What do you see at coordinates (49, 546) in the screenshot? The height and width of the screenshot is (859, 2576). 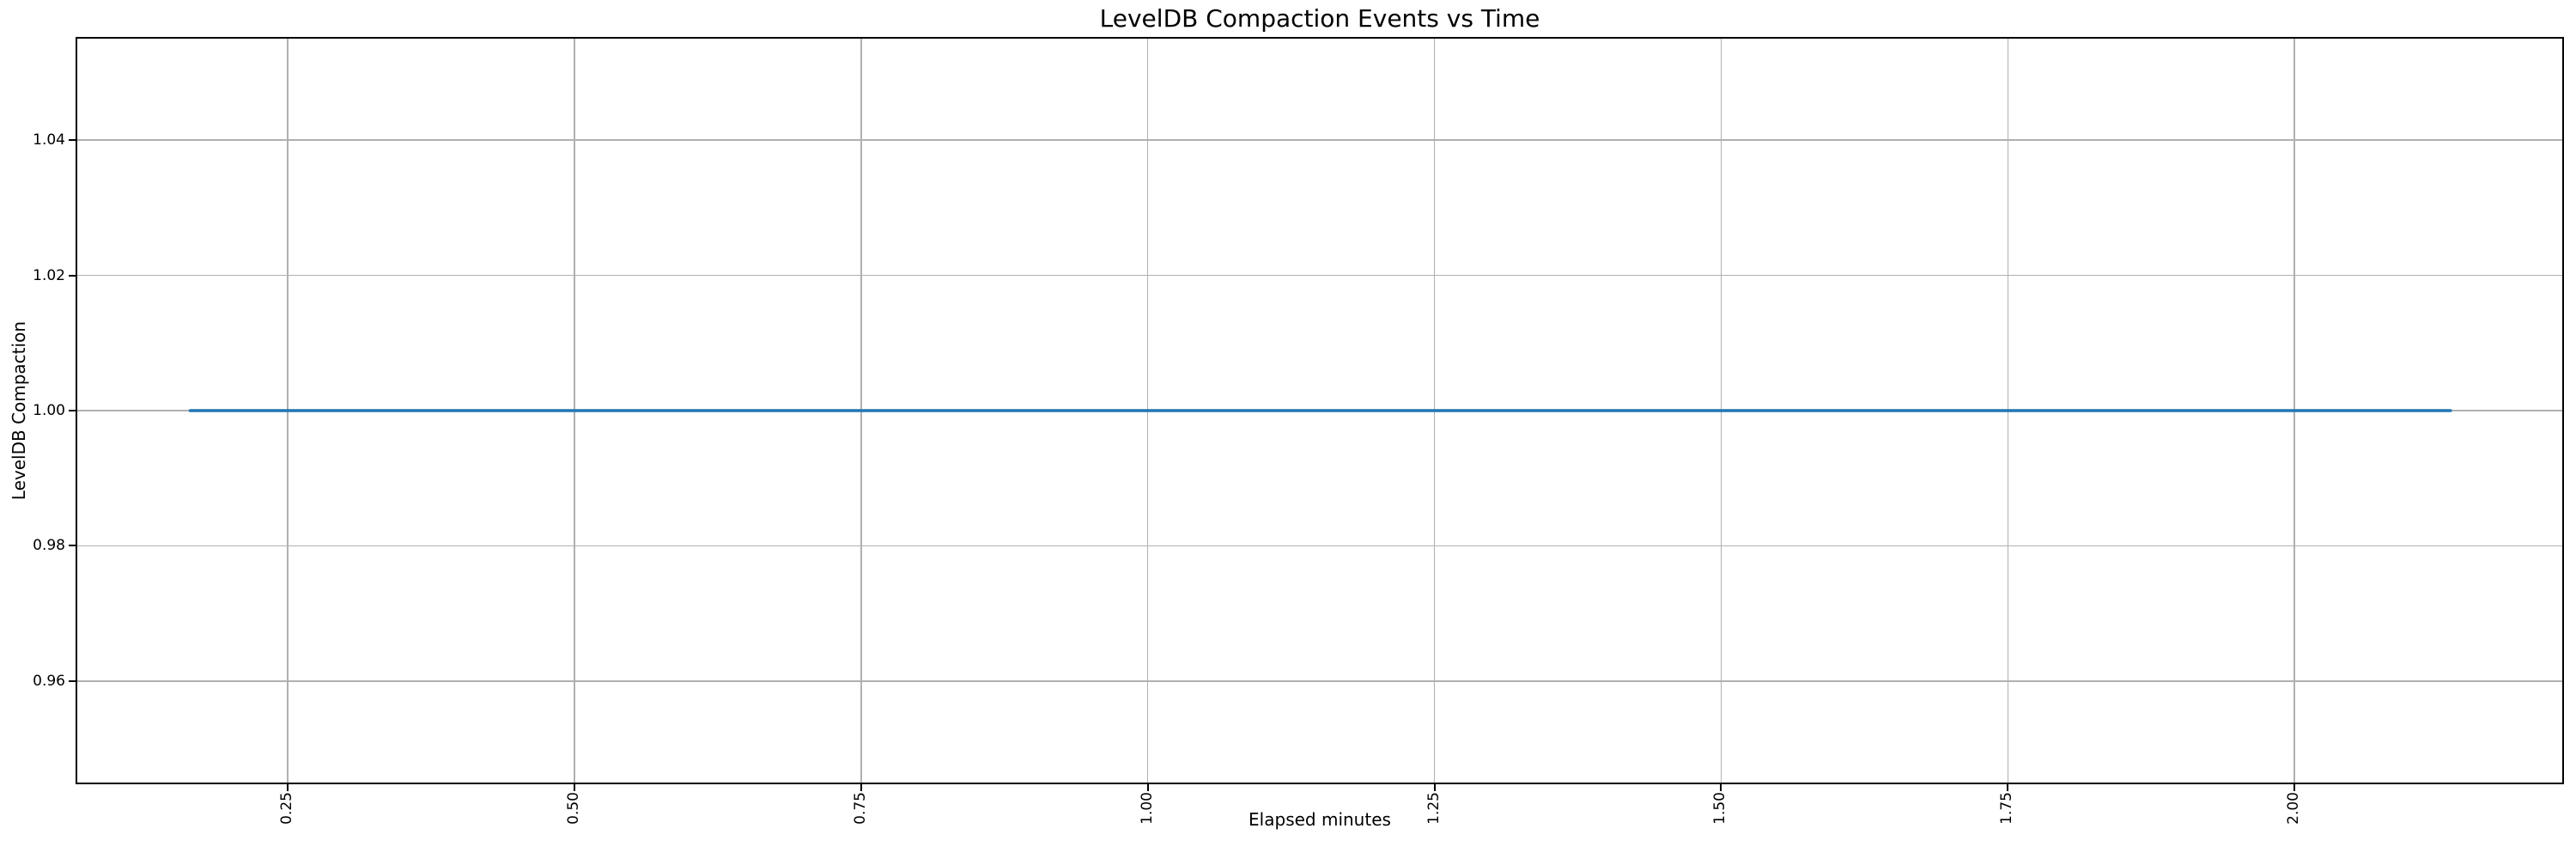 I see `y-tick-label: 0.98` at bounding box center [49, 546].